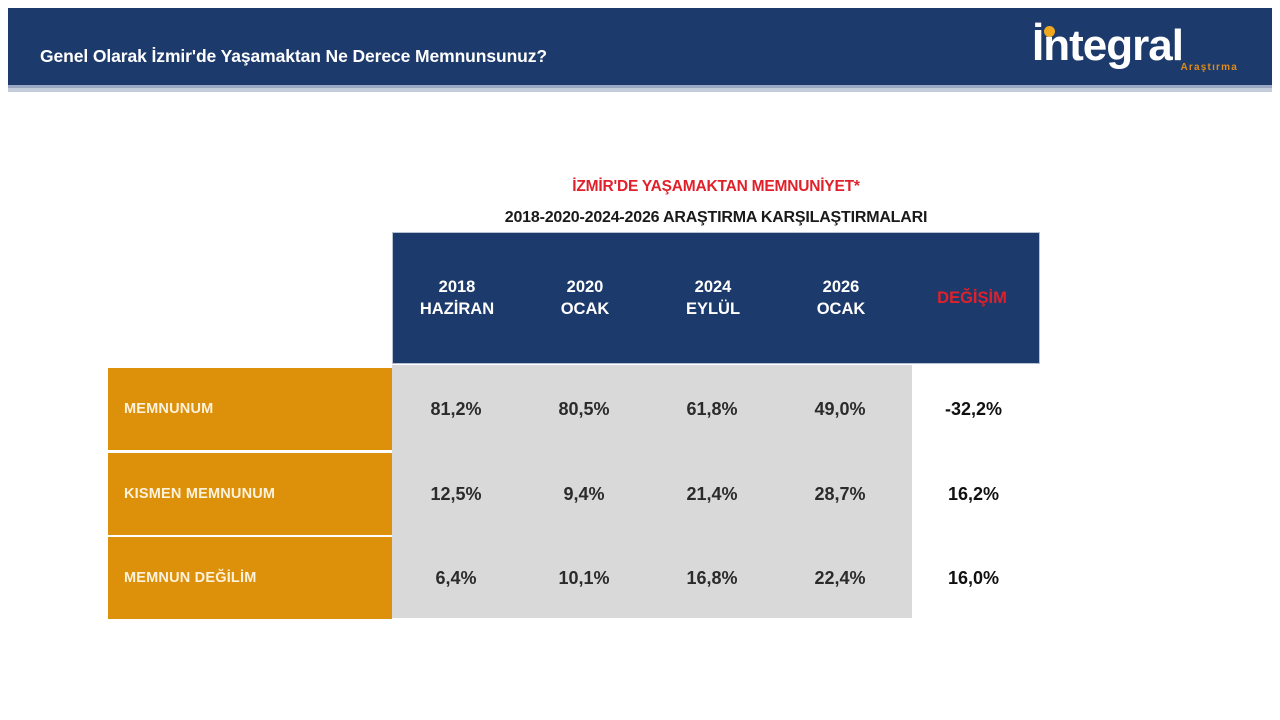 Image resolution: width=1280 pixels, height=720 pixels. Describe the element at coordinates (840, 408) in the screenshot. I see `cell-memnunum-2026: 49,0%` at that location.